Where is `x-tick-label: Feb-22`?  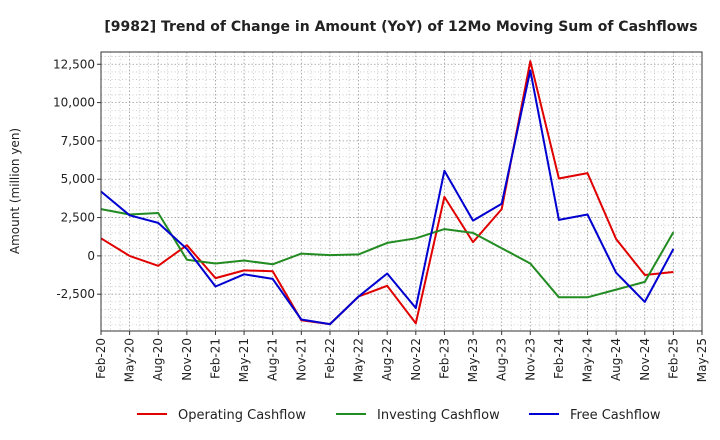 x-tick-label: Feb-22 is located at coordinates (330, 358).